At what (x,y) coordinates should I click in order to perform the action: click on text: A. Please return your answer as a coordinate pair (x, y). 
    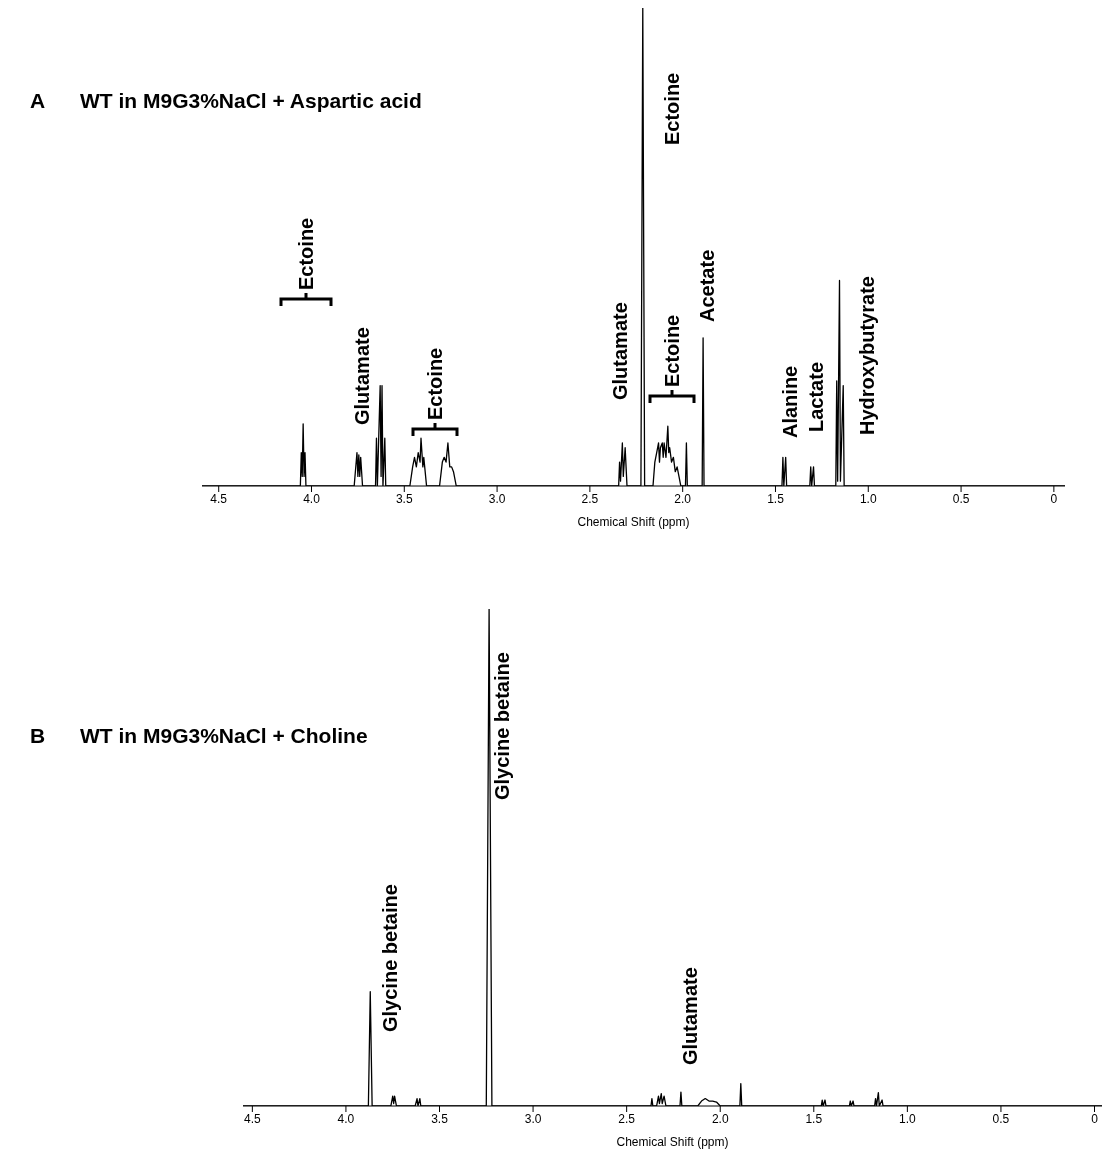
    Looking at the image, I should click on (38, 100).